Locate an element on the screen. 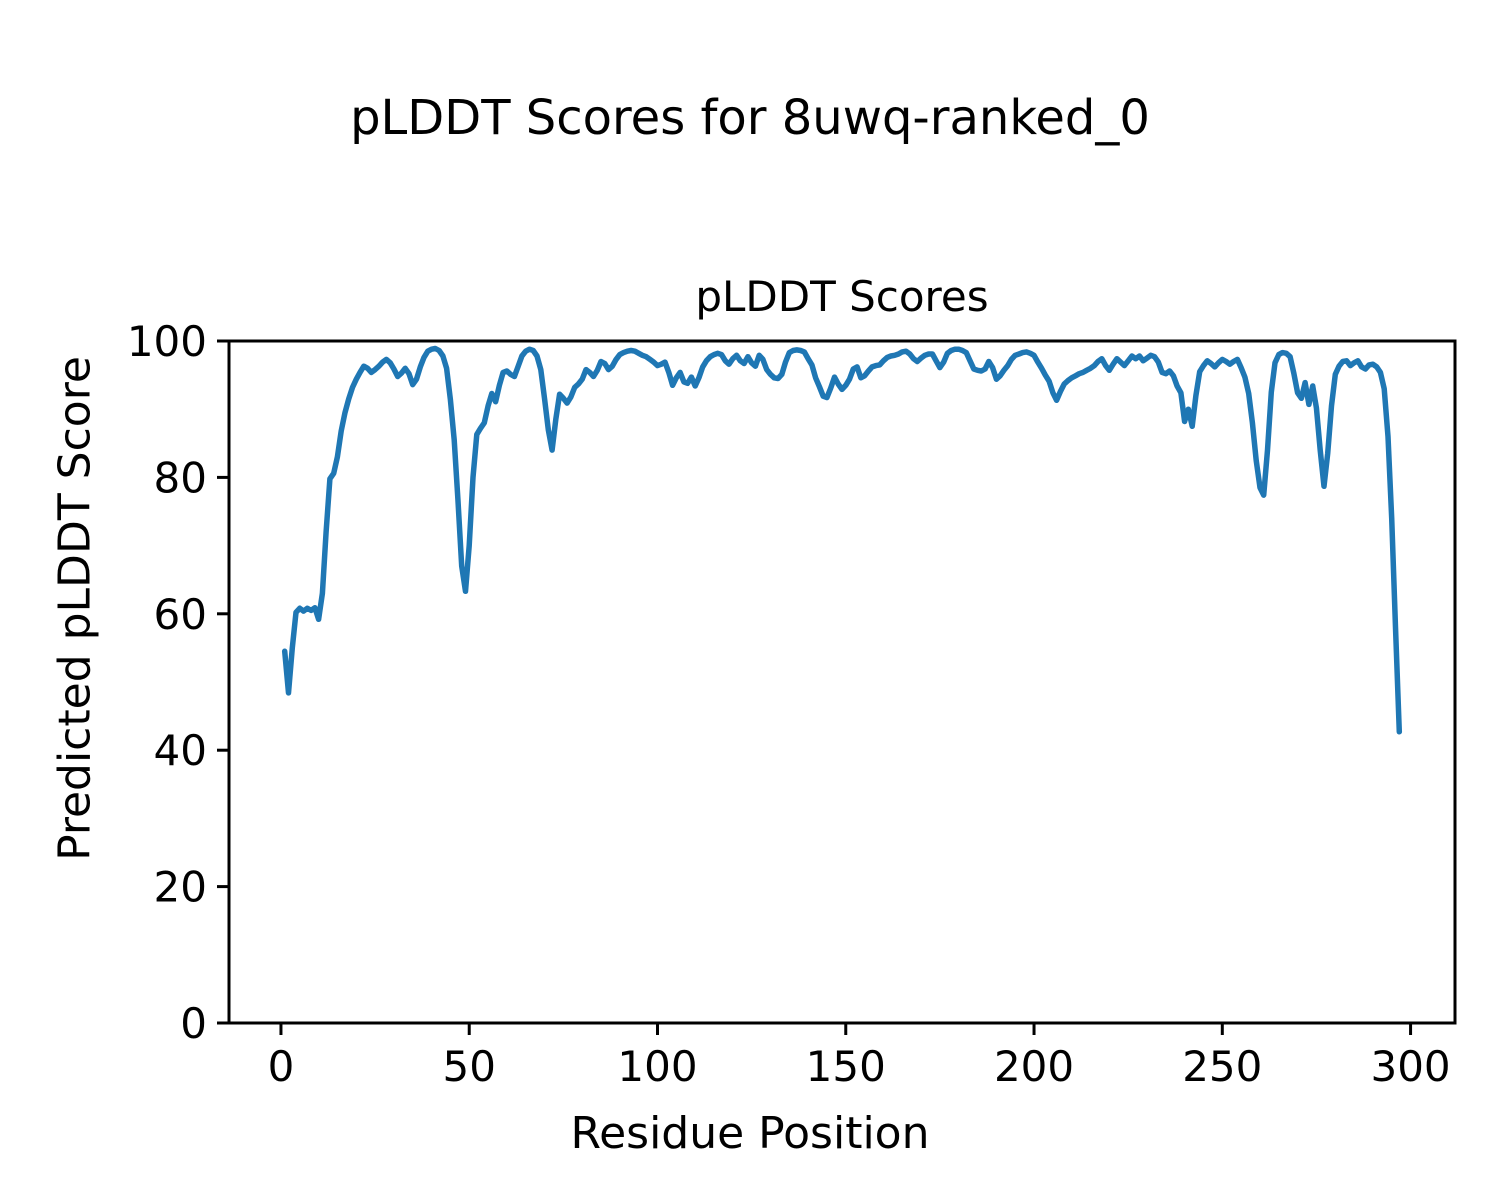 The width and height of the screenshot is (1500, 1200). y-tick-label: 40 is located at coordinates (180, 750).